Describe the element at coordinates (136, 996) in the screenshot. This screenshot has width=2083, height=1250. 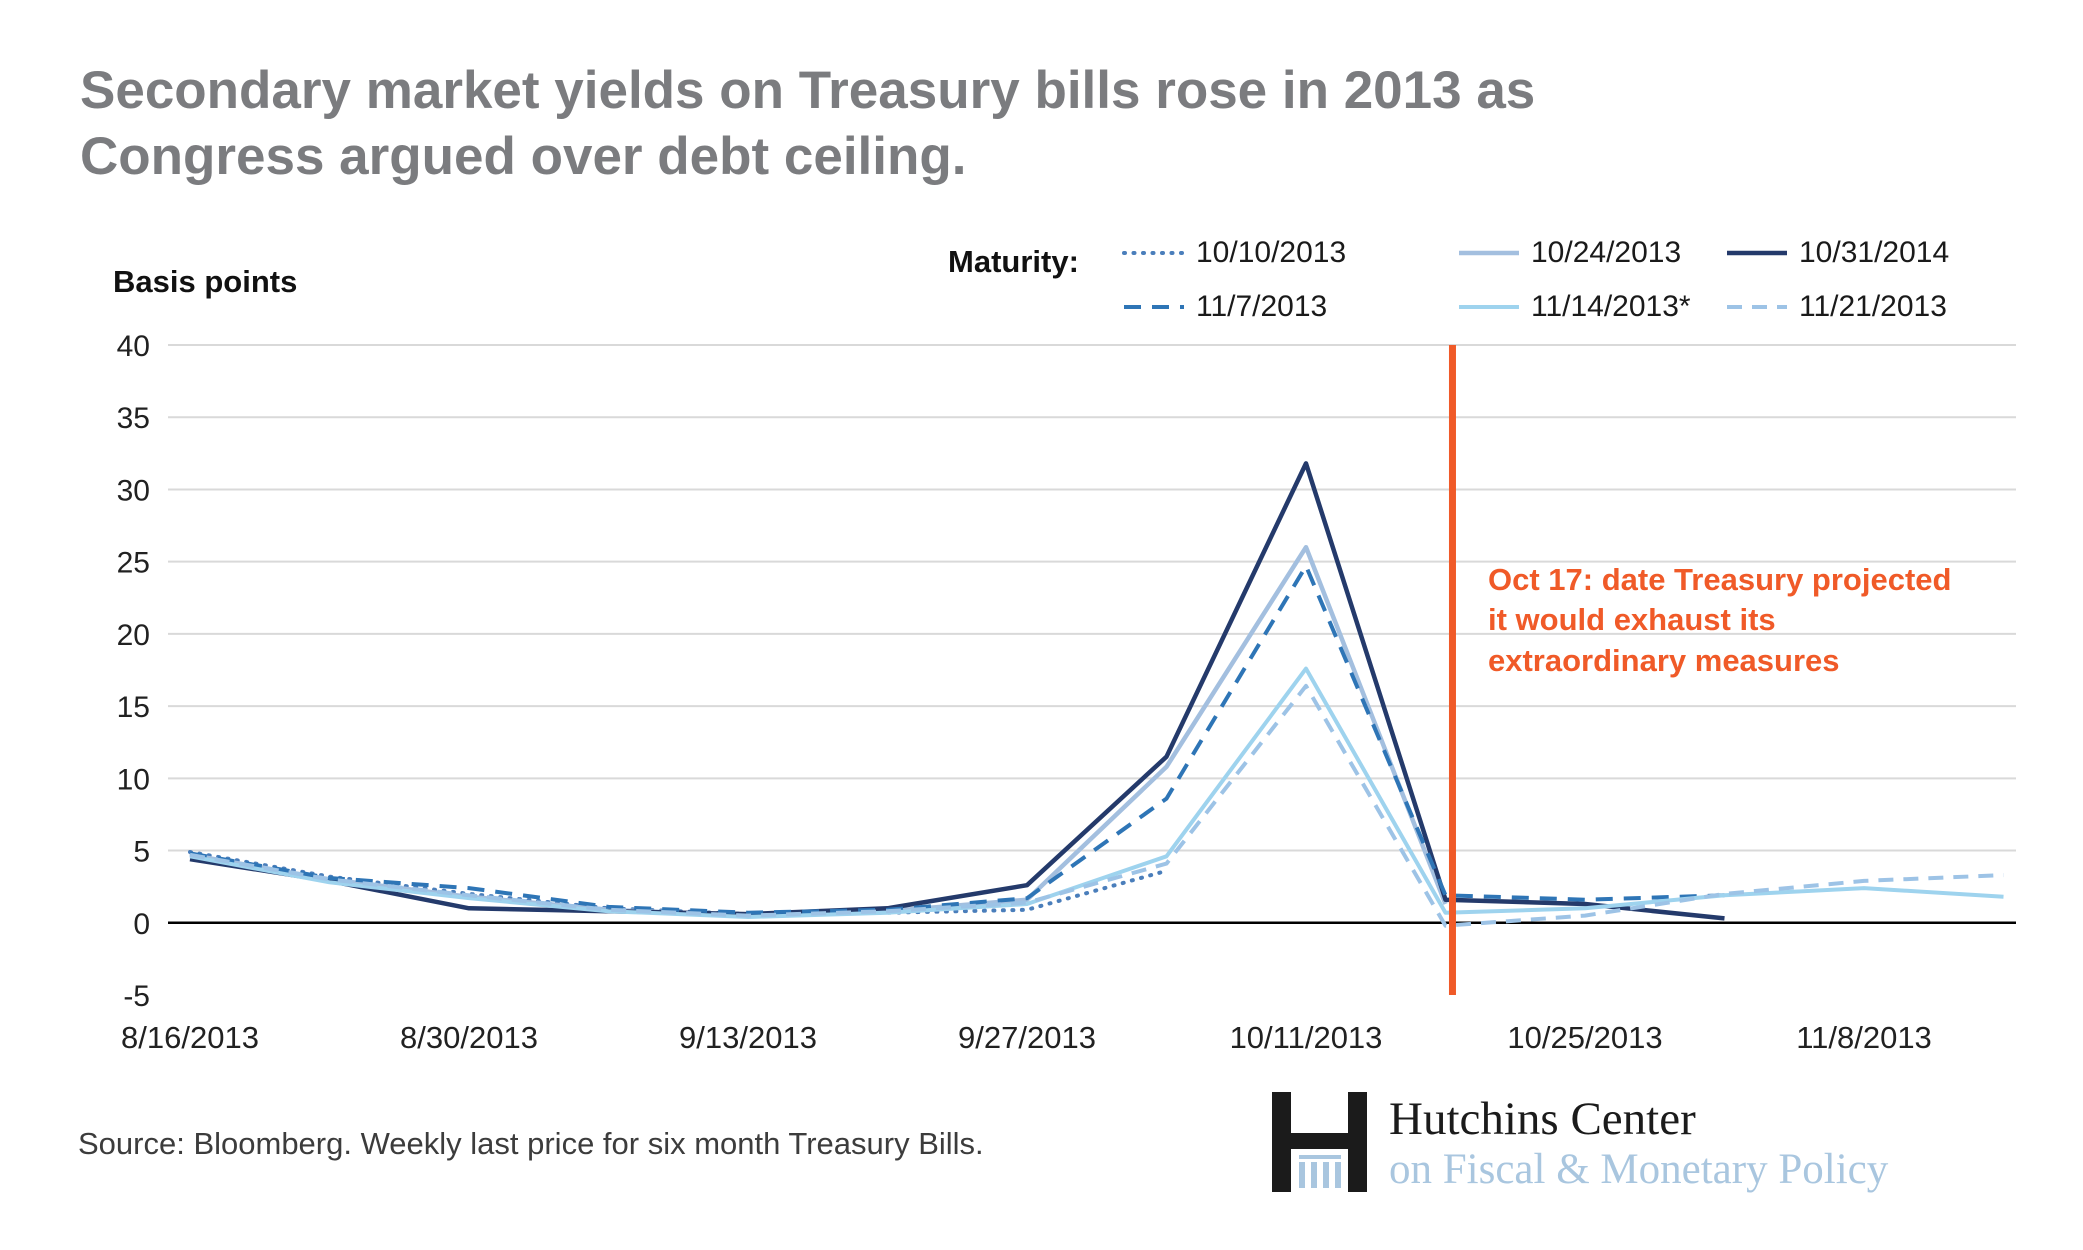
I see `y-tick-label: -5` at that location.